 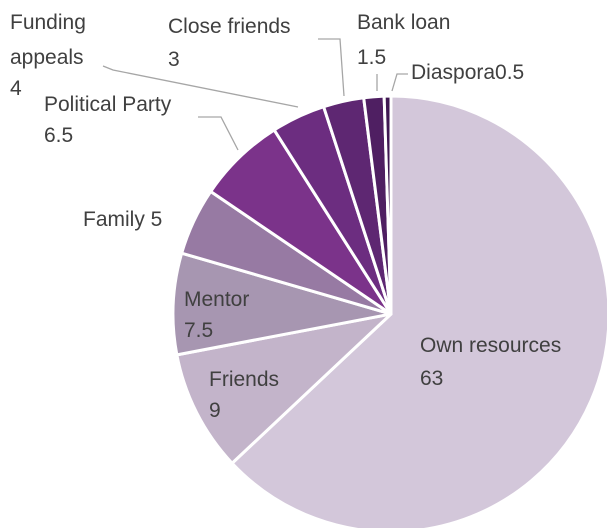 I want to click on value-label-funding-appeals: 4, so click(x=16, y=88).